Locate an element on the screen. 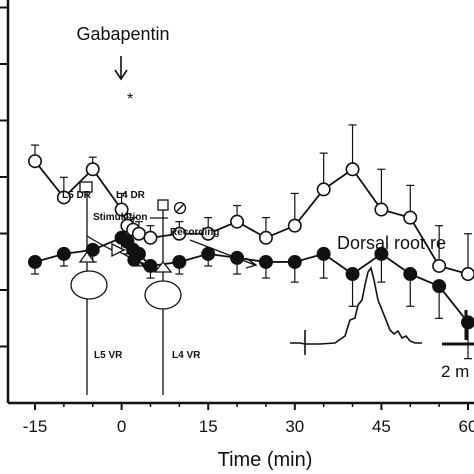 This screenshot has width=474, height=474. l4-cell-icon is located at coordinates (163, 266).